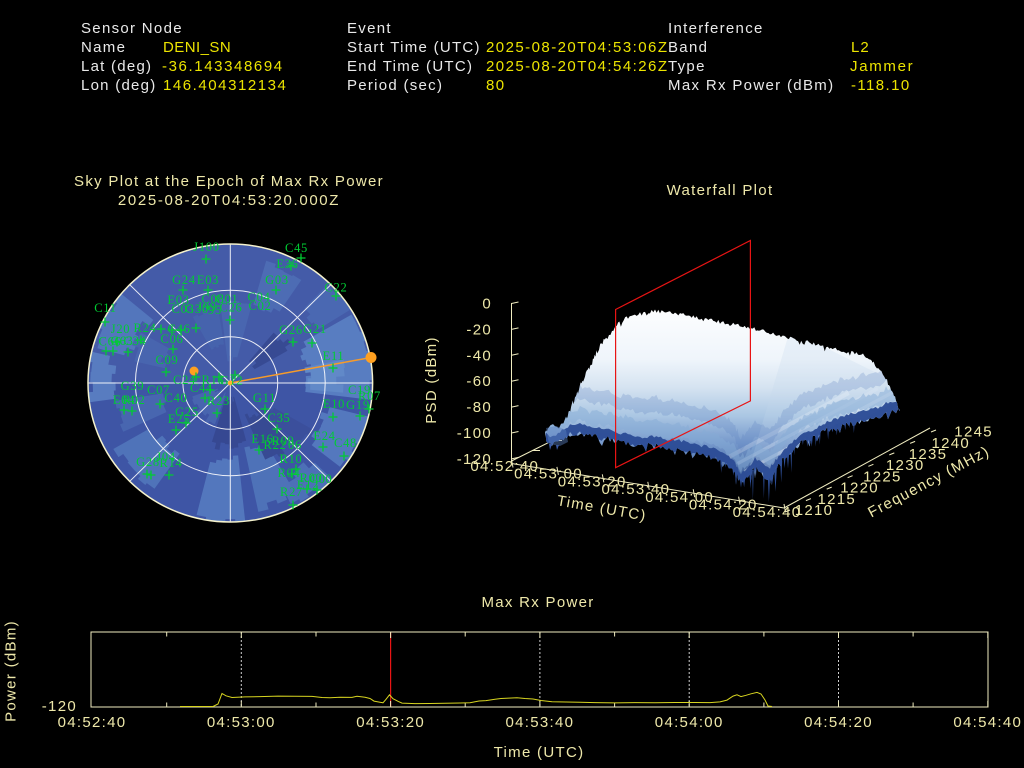  What do you see at coordinates (859, 488) in the screenshot?
I see `svg-text: 1220` at bounding box center [859, 488].